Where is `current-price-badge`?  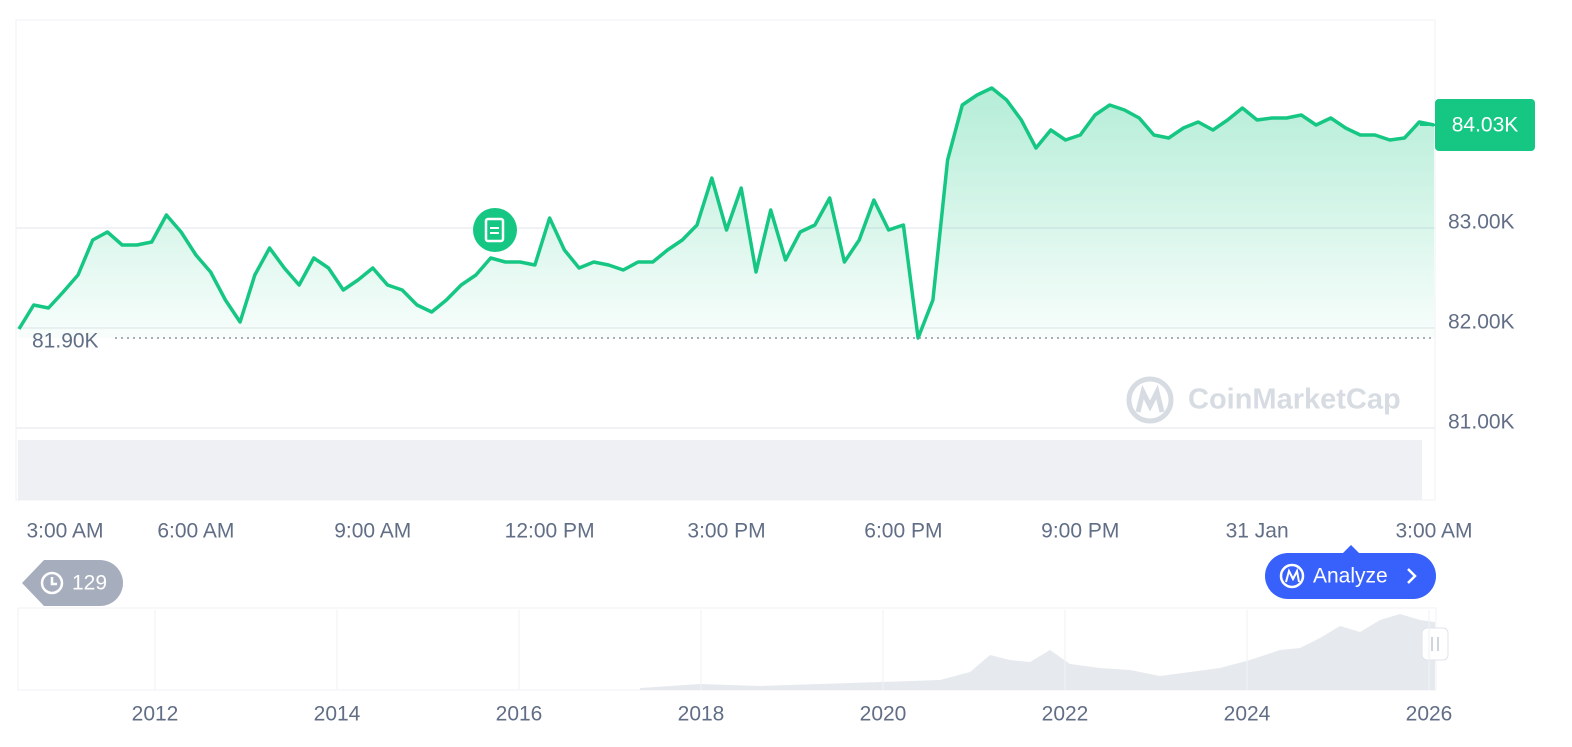
current-price-badge is located at coordinates (1485, 125).